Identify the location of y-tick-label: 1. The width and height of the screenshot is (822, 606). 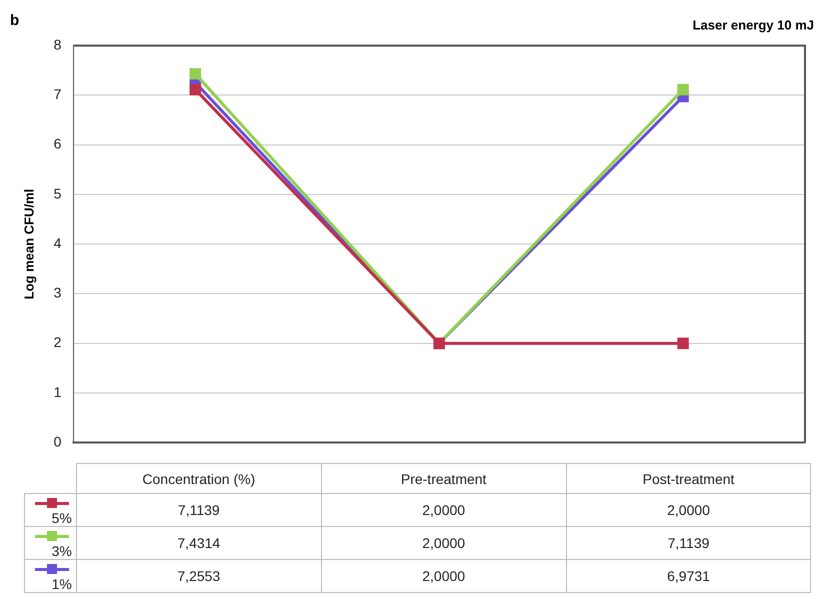
(58, 392).